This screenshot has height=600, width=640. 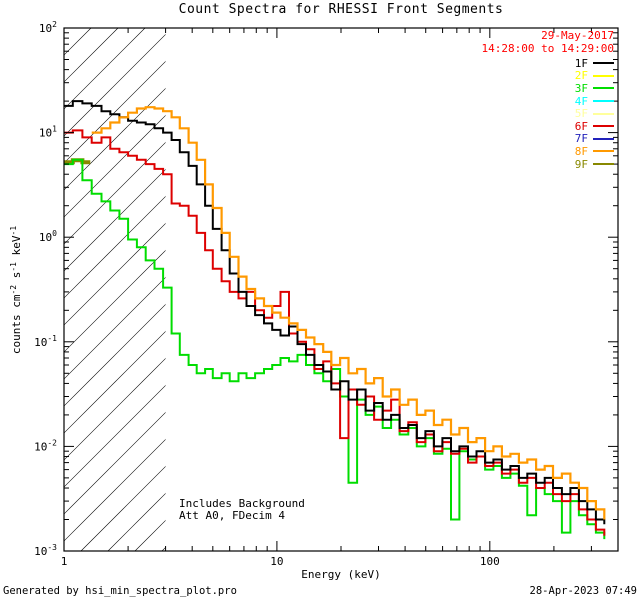 What do you see at coordinates (64, 561) in the screenshot?
I see `svg-text: 1` at bounding box center [64, 561].